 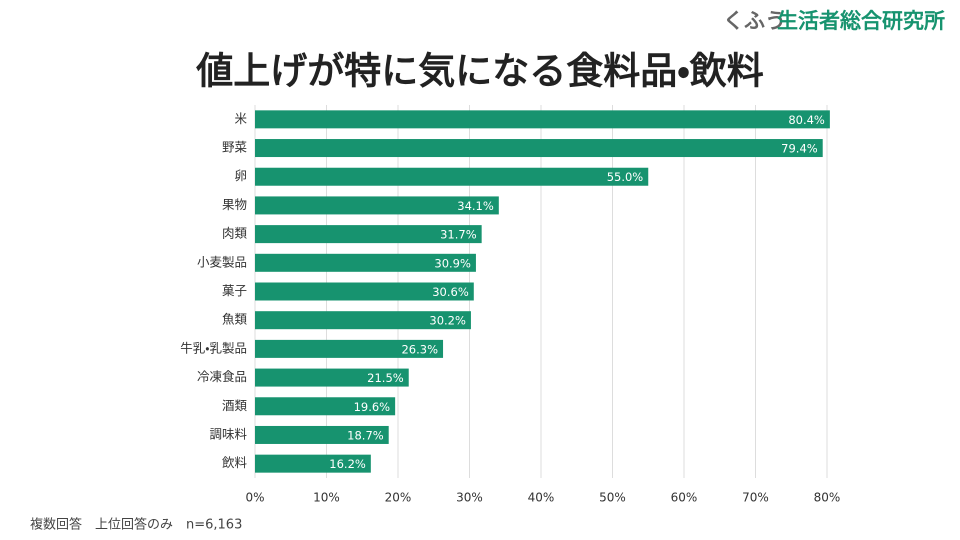 What do you see at coordinates (419, 349) in the screenshot?
I see `value-label: 26.3%` at bounding box center [419, 349].